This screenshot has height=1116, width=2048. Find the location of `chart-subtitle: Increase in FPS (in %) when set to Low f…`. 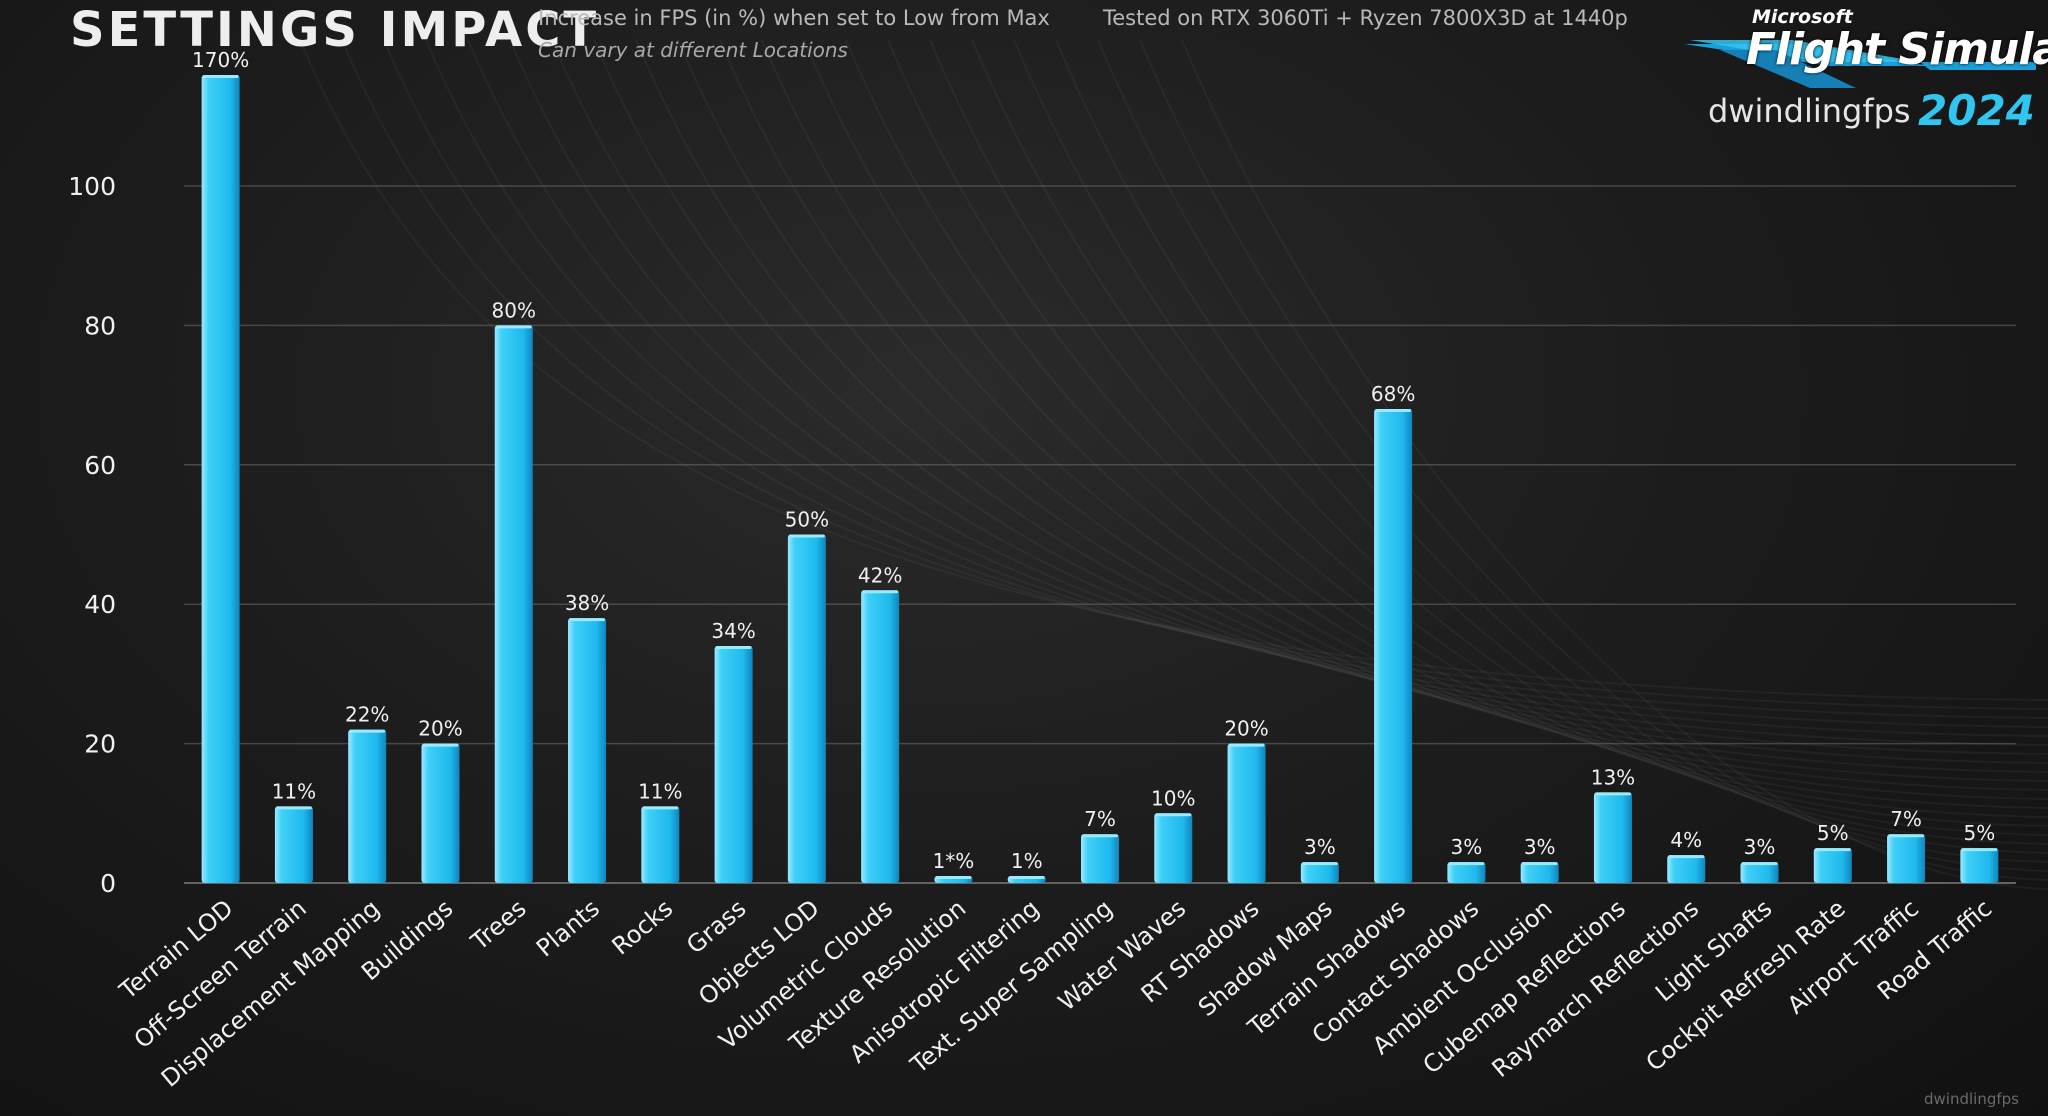

chart-subtitle: Increase in FPS (in %) when set to Low f… is located at coordinates (794, 18).